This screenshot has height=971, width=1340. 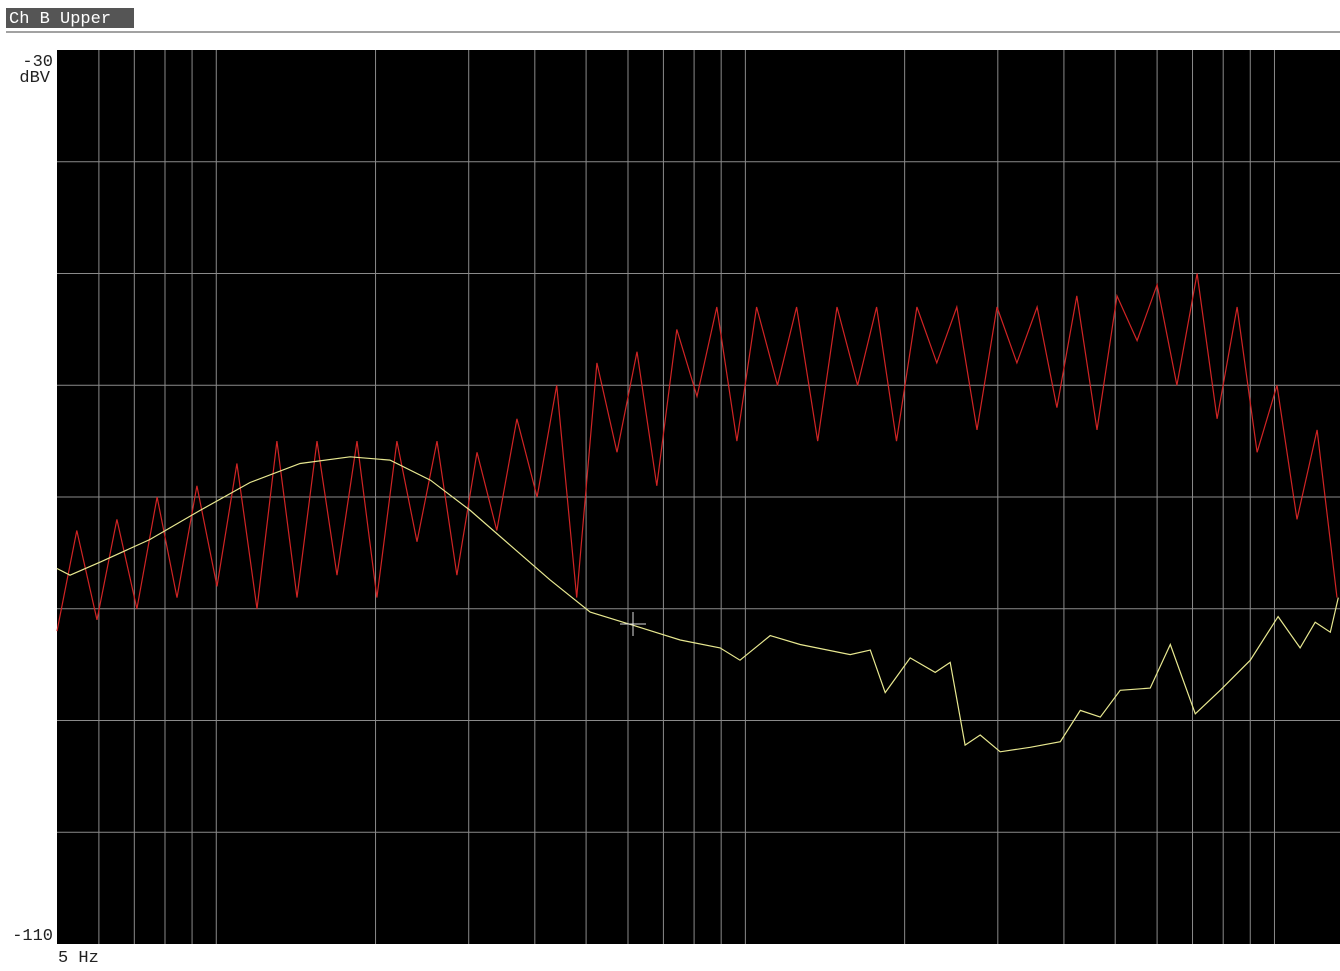 What do you see at coordinates (633, 624) in the screenshot?
I see `cursor` at bounding box center [633, 624].